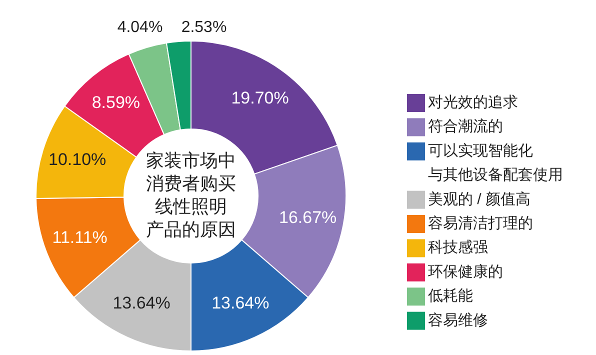  Describe the element at coordinates (191, 195) in the screenshot. I see `text: 家装市场中消费者购买线性照明产品的原因` at that location.